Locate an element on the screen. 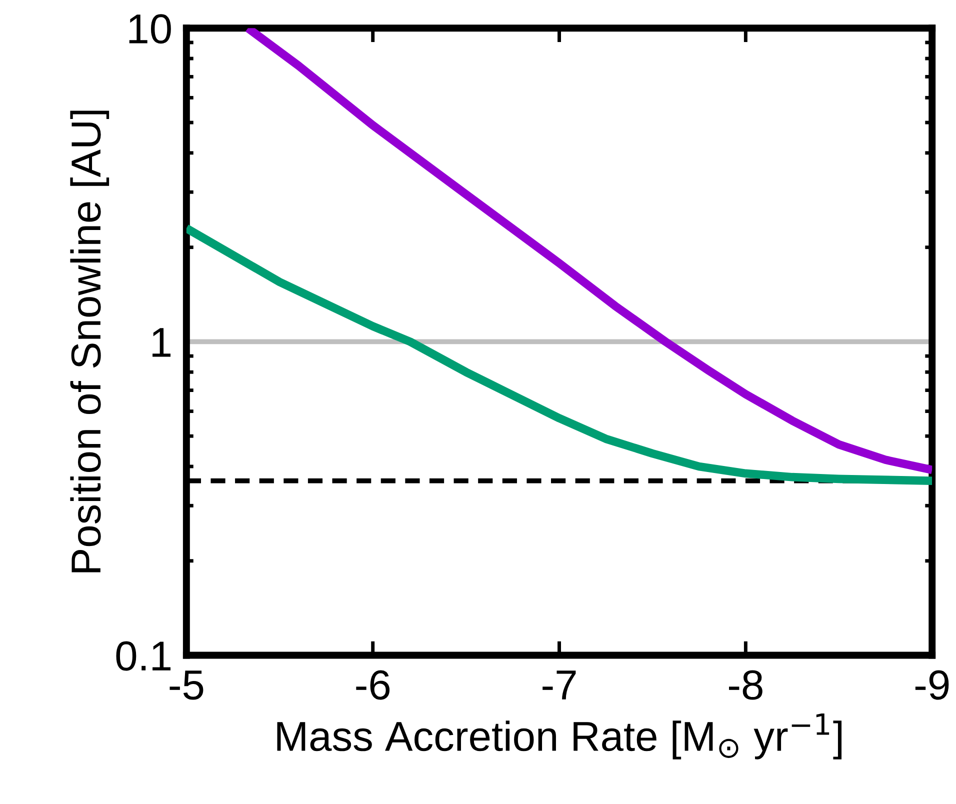  x-axis-title: Mass Accretion Rate [M$_{⊙}$ yr$^{−1}$] is located at coordinates (559, 737).